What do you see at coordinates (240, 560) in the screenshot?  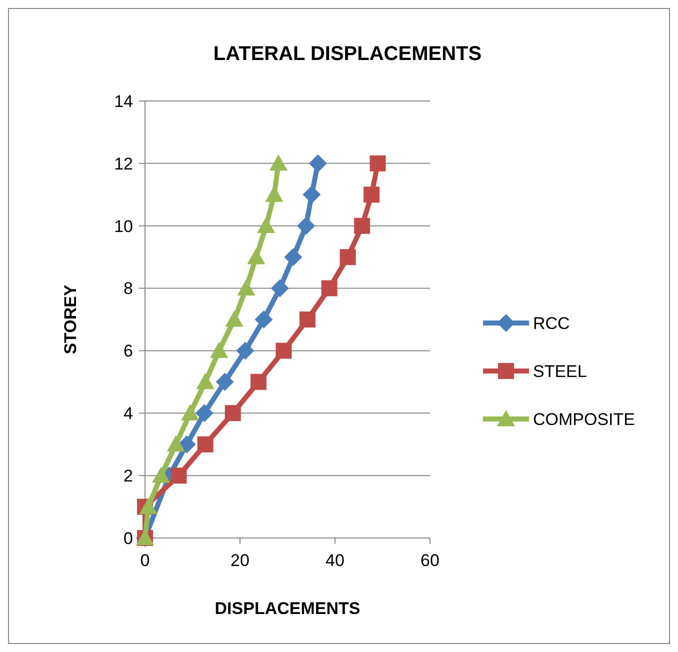 I see `x-tick-label: 20` at bounding box center [240, 560].